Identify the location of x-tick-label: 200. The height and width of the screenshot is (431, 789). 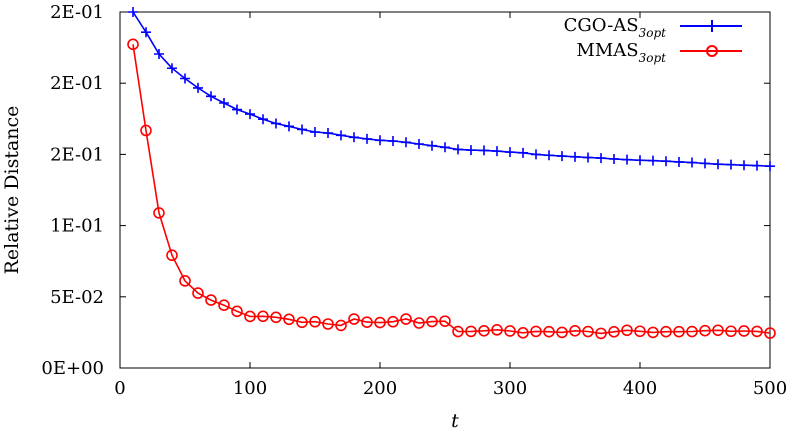
(380, 388).